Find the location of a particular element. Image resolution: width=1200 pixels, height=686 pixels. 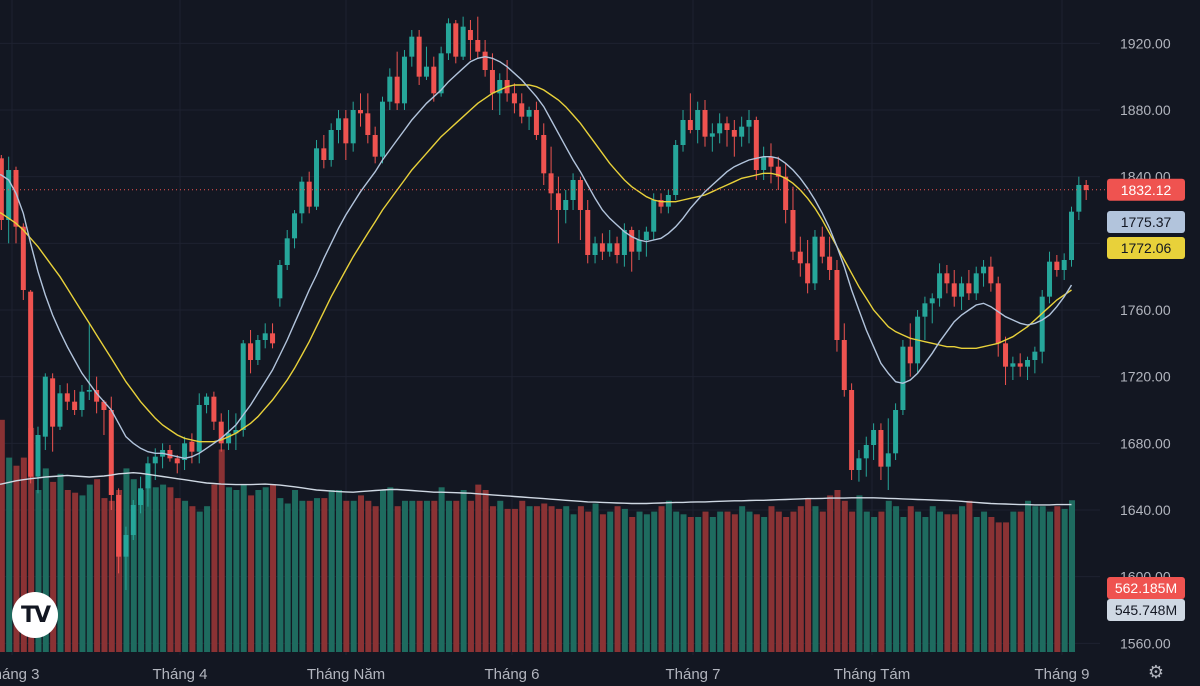

x-tick-label: Tháng 7 is located at coordinates (692, 674).